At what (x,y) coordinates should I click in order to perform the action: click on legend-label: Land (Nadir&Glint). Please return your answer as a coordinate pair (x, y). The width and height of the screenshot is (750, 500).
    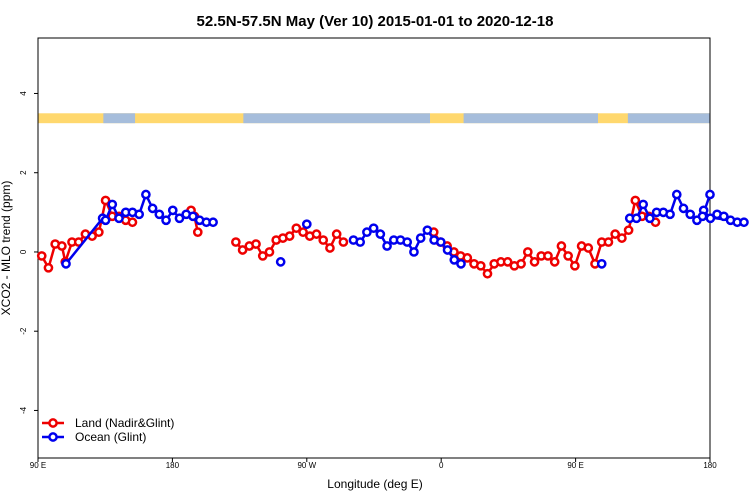
    Looking at the image, I should click on (124, 423).